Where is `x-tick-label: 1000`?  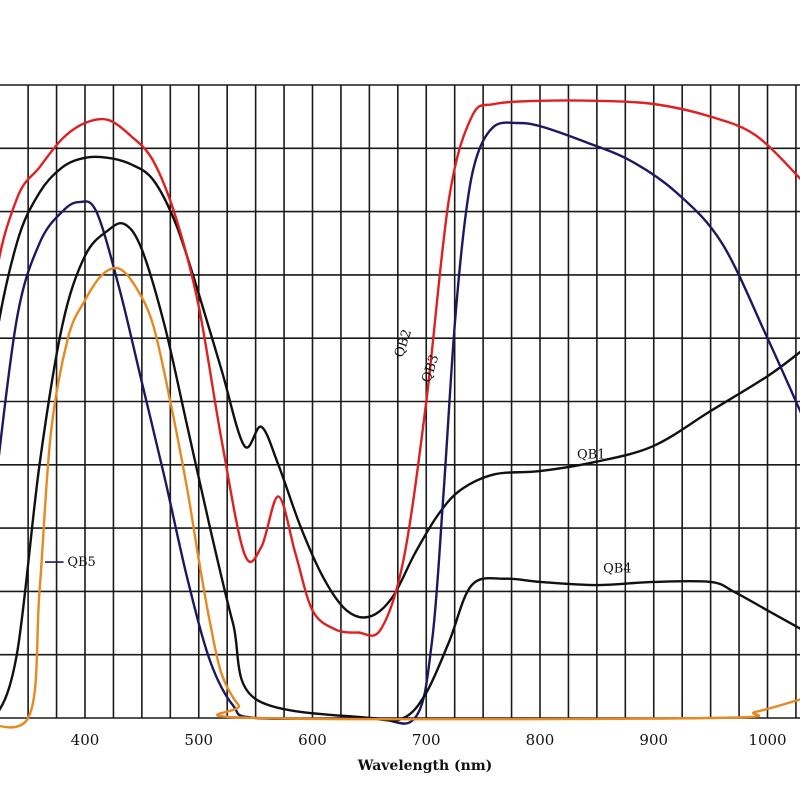
x-tick-label: 1000 is located at coordinates (767, 740).